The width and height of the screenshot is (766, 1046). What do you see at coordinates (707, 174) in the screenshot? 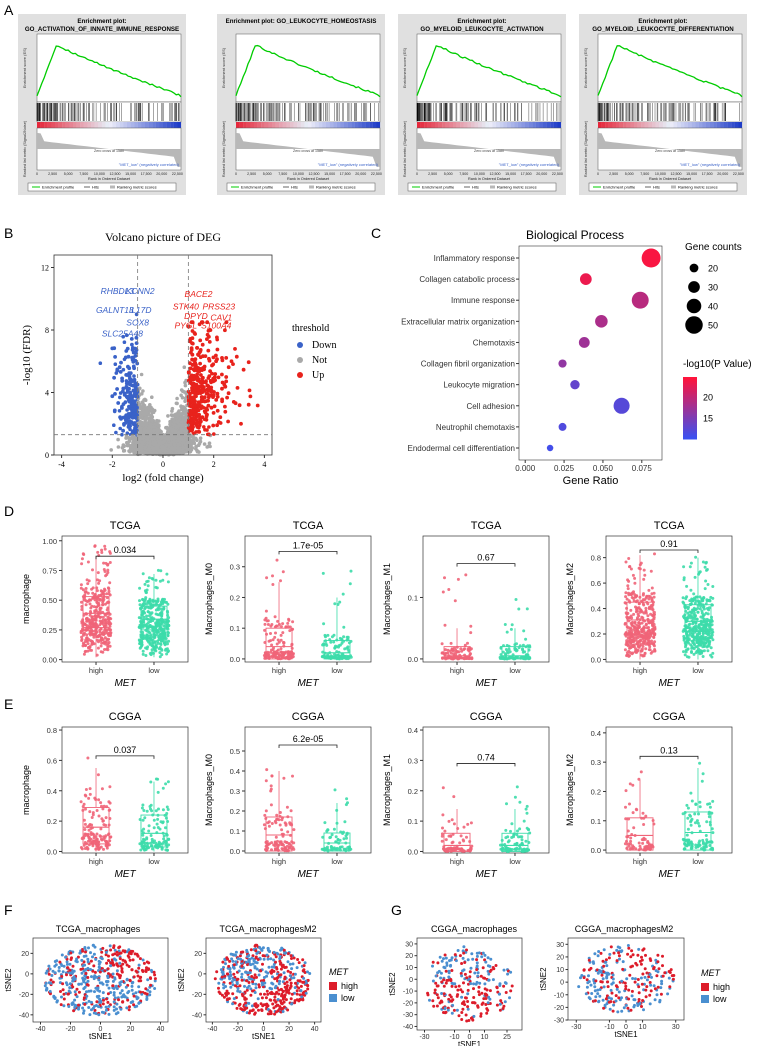
I see `gsea-x-tick: 17,500` at bounding box center [707, 174].